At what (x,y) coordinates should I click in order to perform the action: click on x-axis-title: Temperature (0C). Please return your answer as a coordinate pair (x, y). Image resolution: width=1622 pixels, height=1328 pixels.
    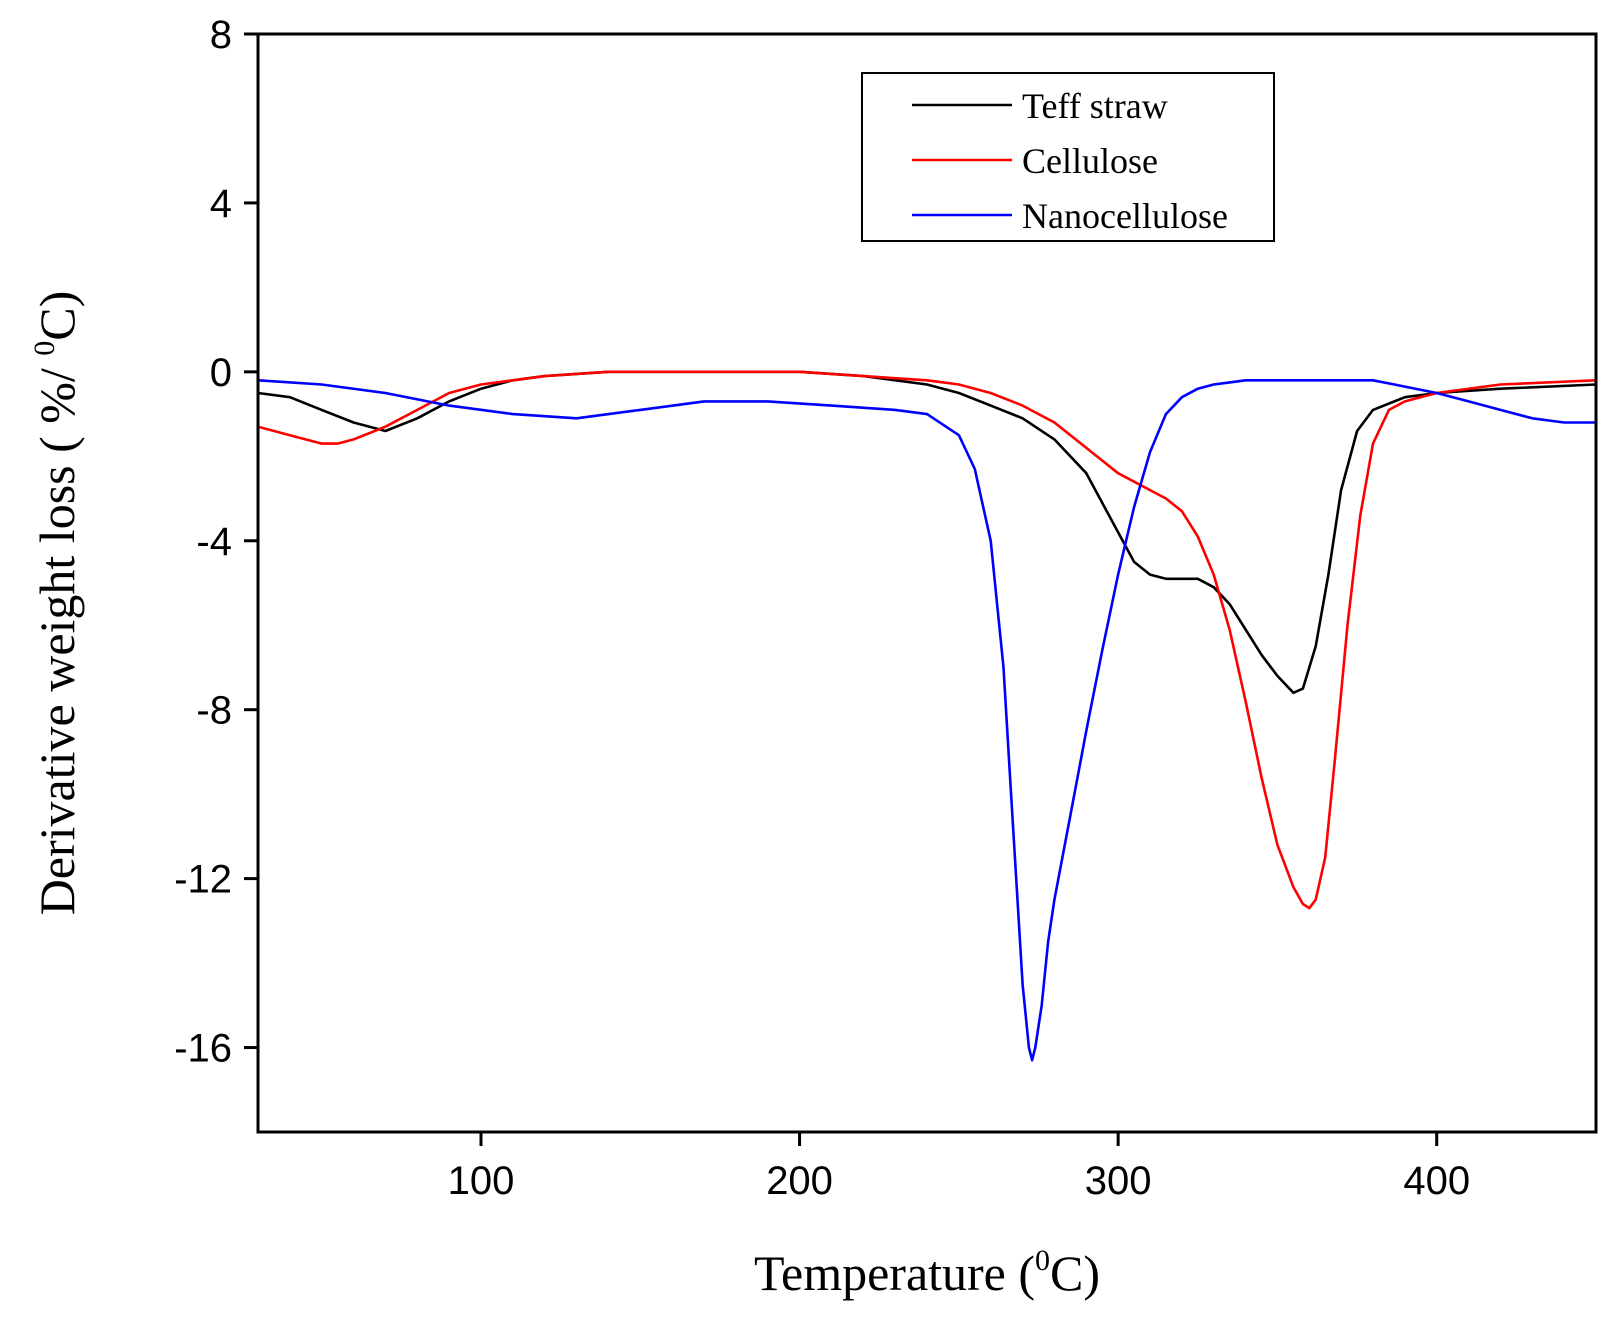
    Looking at the image, I should click on (927, 1272).